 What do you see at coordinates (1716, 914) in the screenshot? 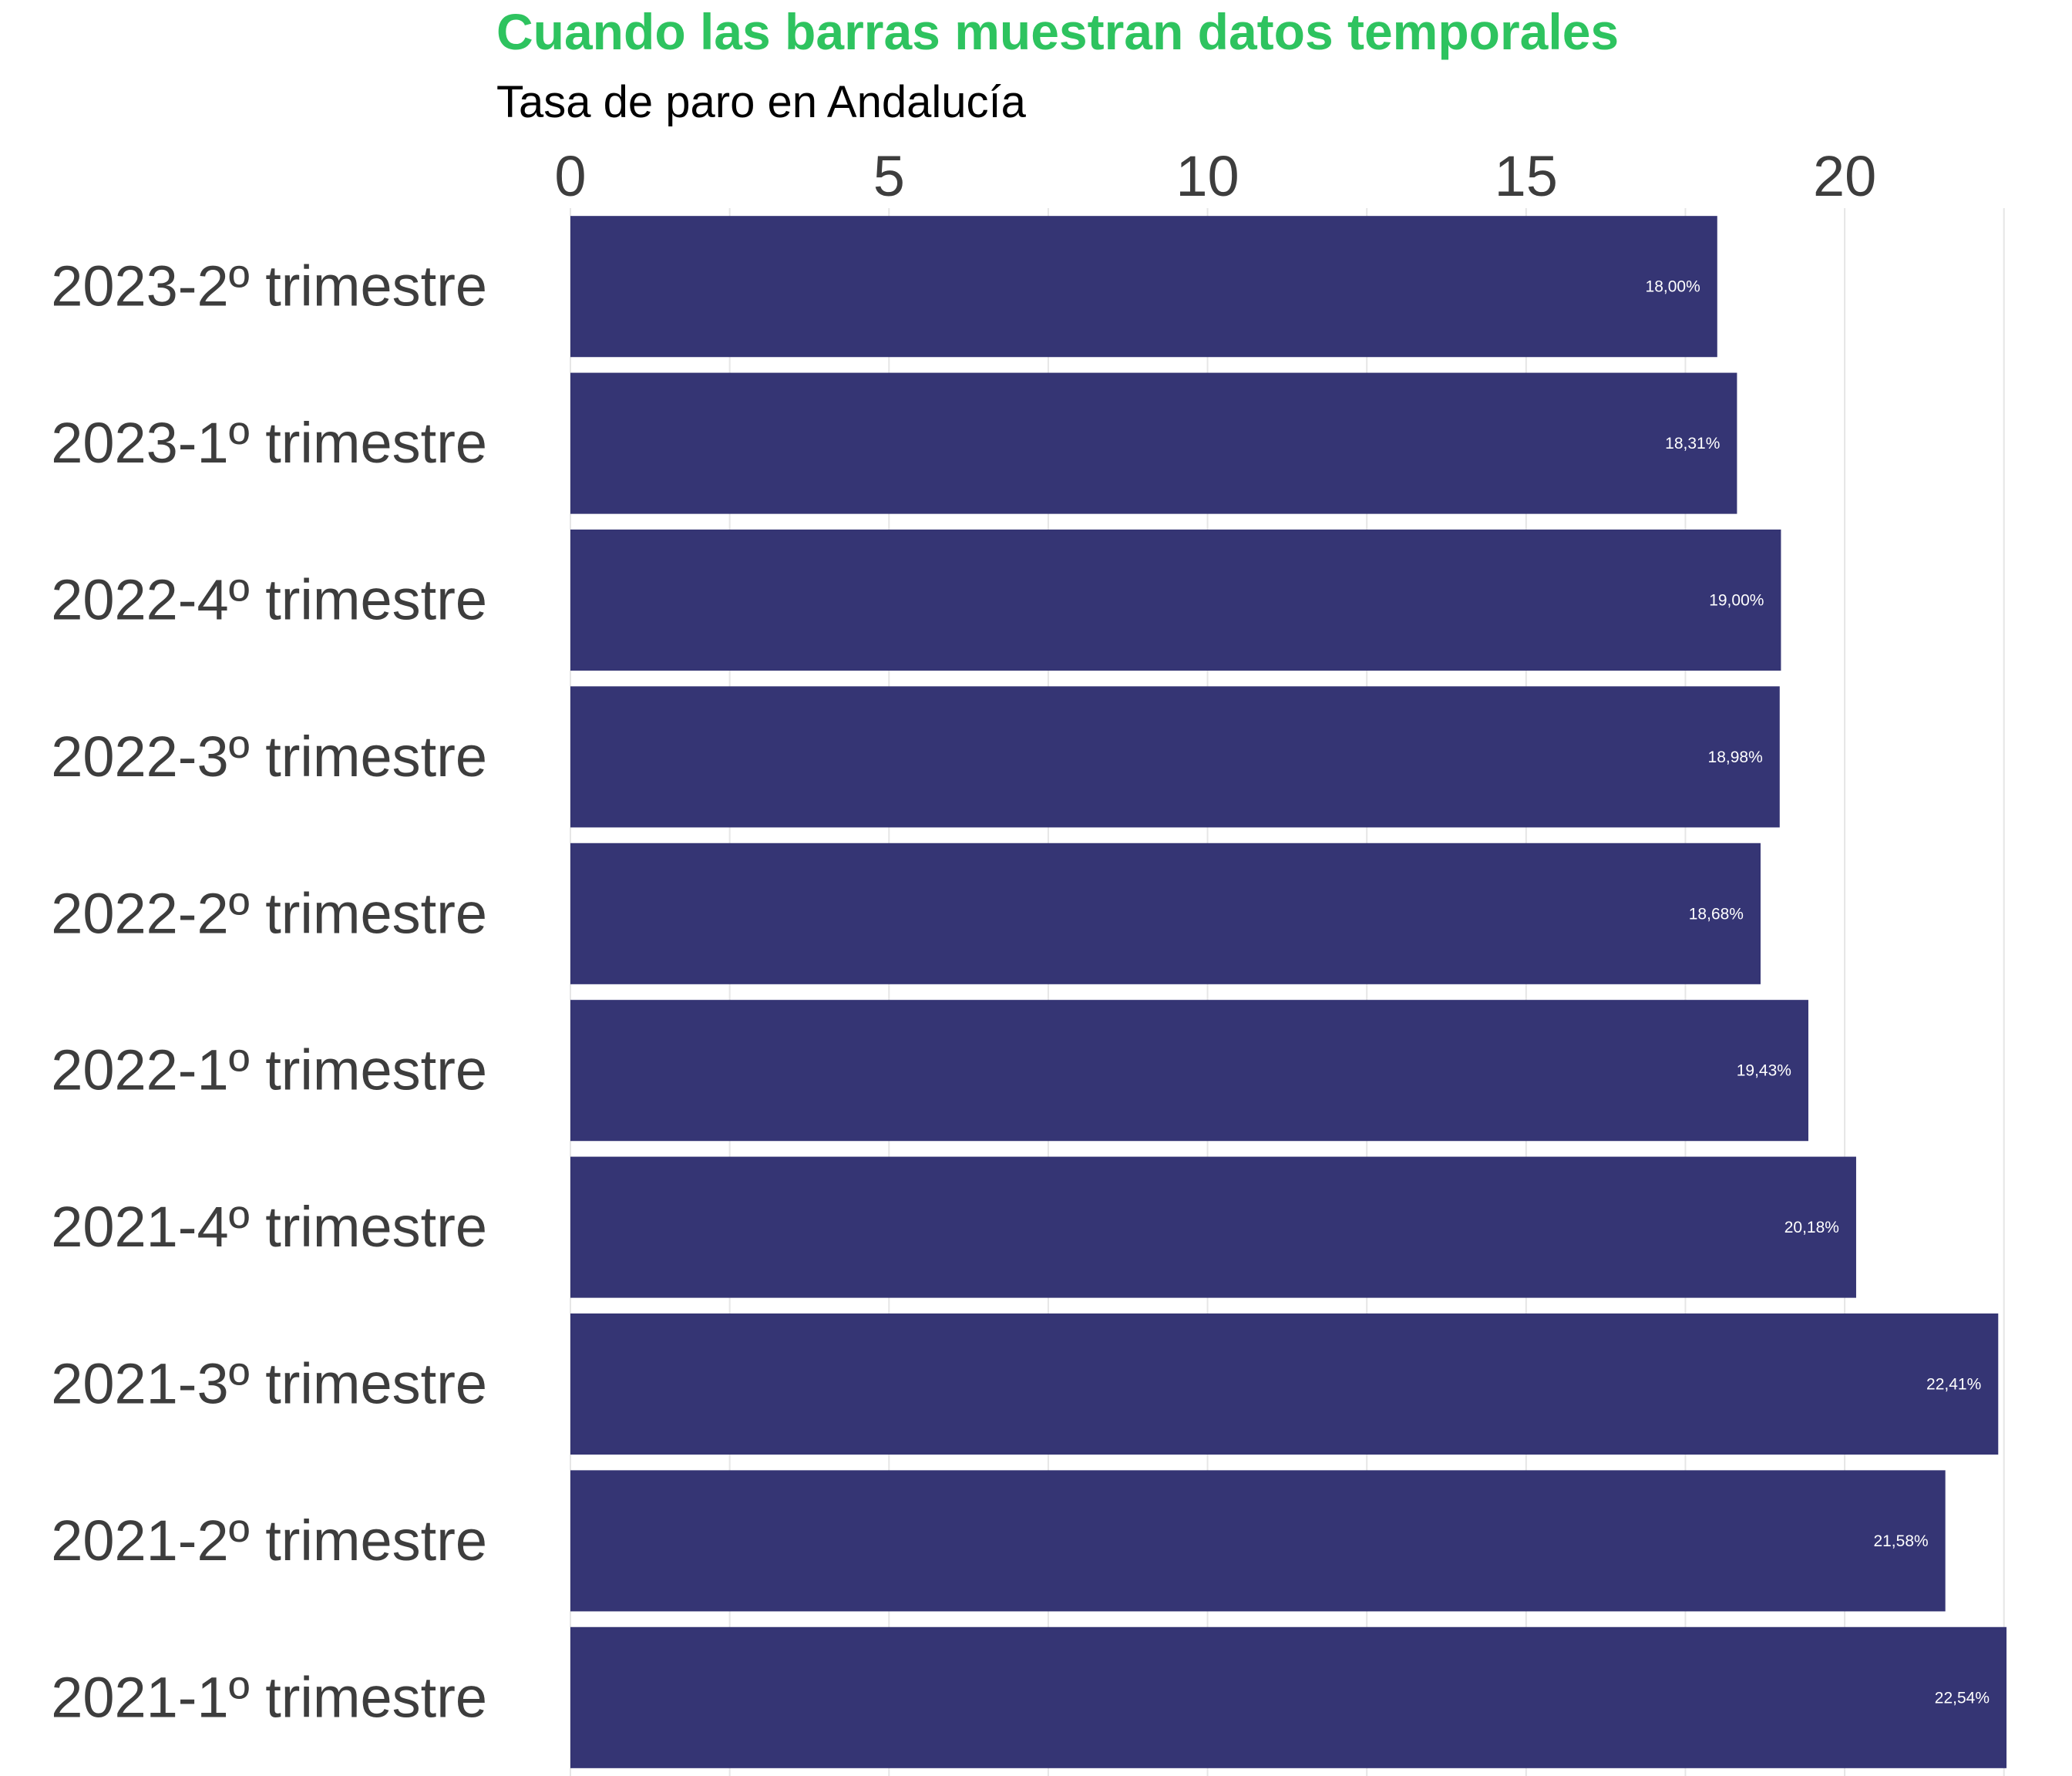
I see `data-label: 18,68%` at bounding box center [1716, 914].